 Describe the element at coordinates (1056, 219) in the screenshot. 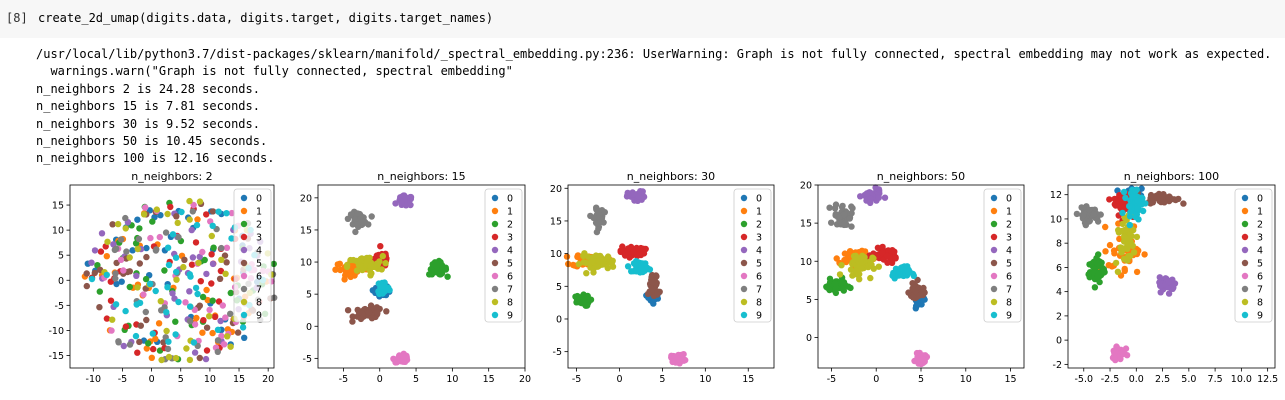

I see `y-tick-label: 10` at that location.